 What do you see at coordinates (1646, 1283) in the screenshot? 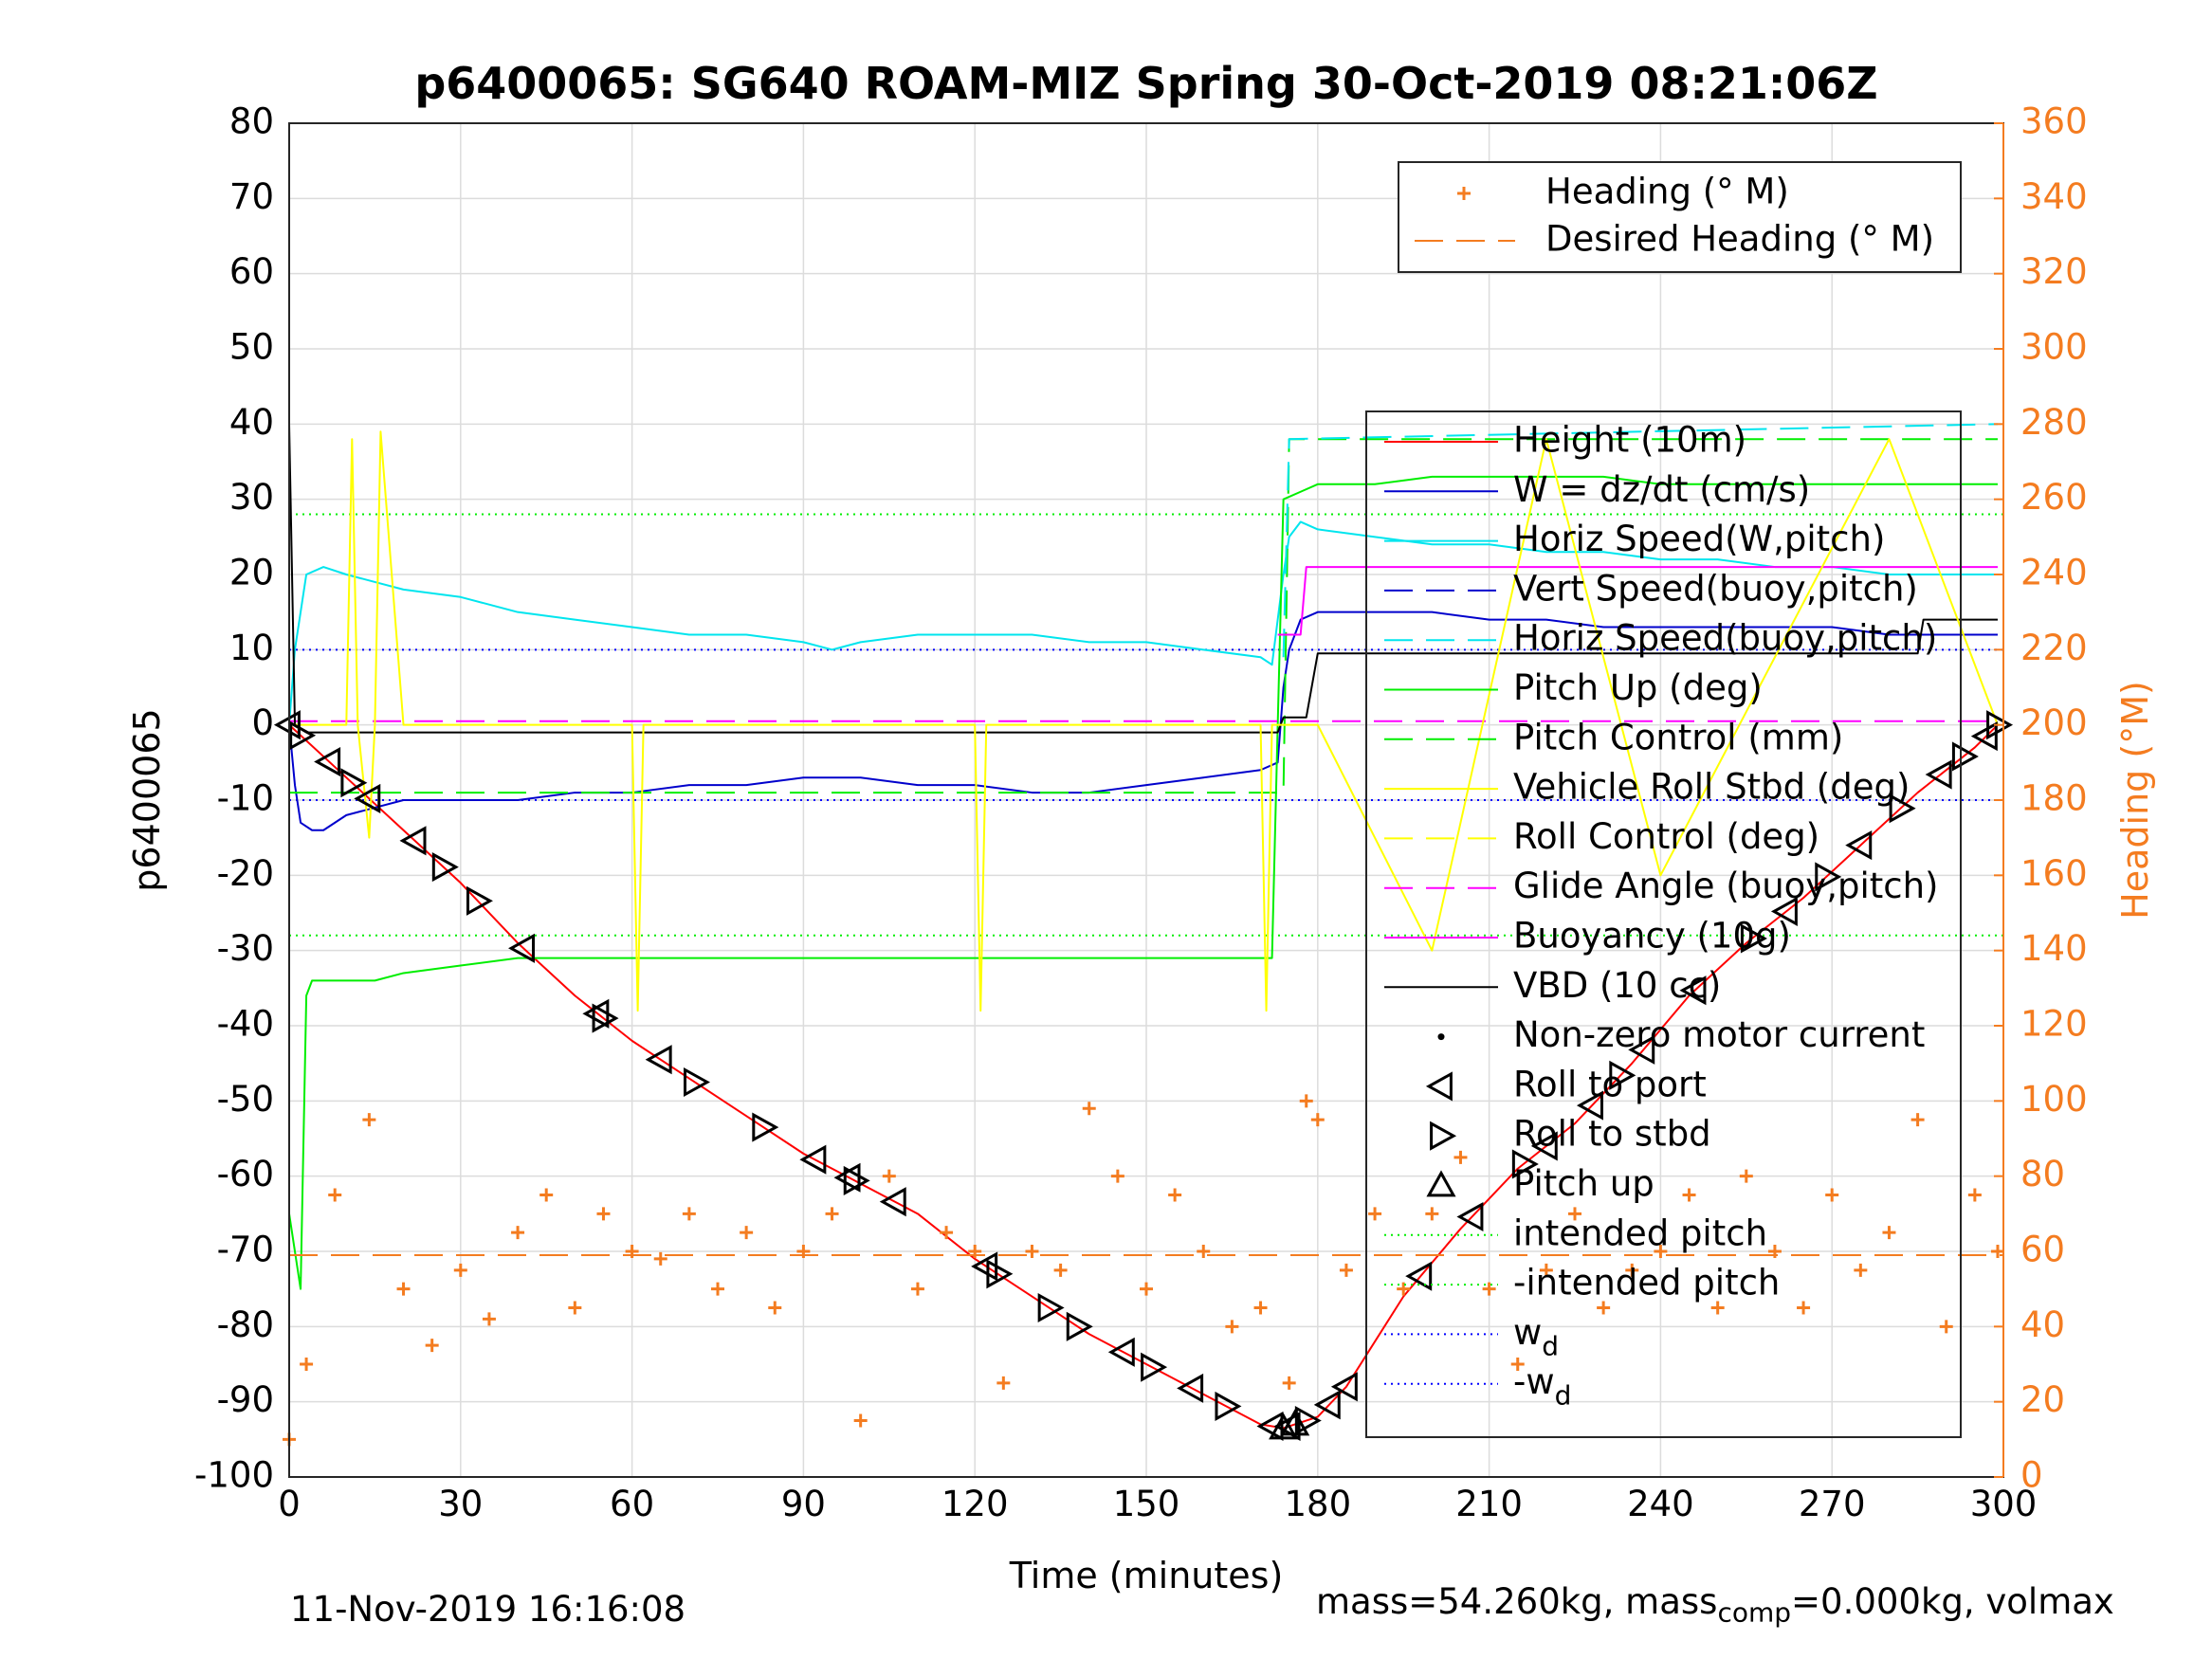
I see `legend-main-label: -intended pitch` at bounding box center [1646, 1283].